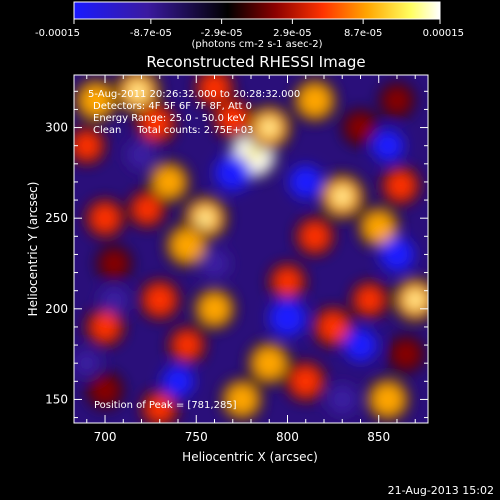  What do you see at coordinates (105, 437) in the screenshot?
I see `x-tick-label: 700` at bounding box center [105, 437].